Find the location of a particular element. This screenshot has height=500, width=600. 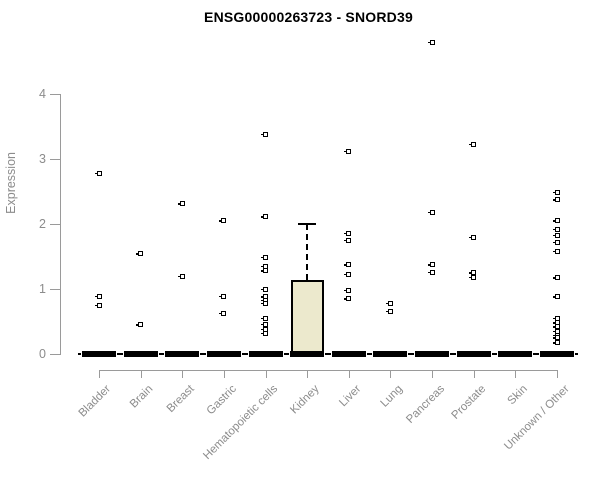

y-tick-label: 4 is located at coordinates (42, 94).